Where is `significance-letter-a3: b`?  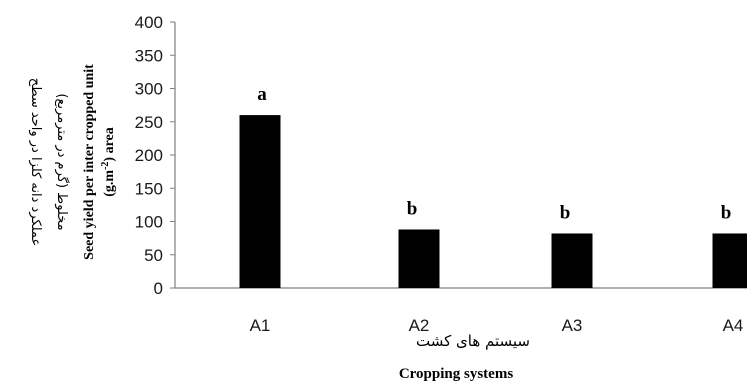
significance-letter-a3: b is located at coordinates (565, 212).